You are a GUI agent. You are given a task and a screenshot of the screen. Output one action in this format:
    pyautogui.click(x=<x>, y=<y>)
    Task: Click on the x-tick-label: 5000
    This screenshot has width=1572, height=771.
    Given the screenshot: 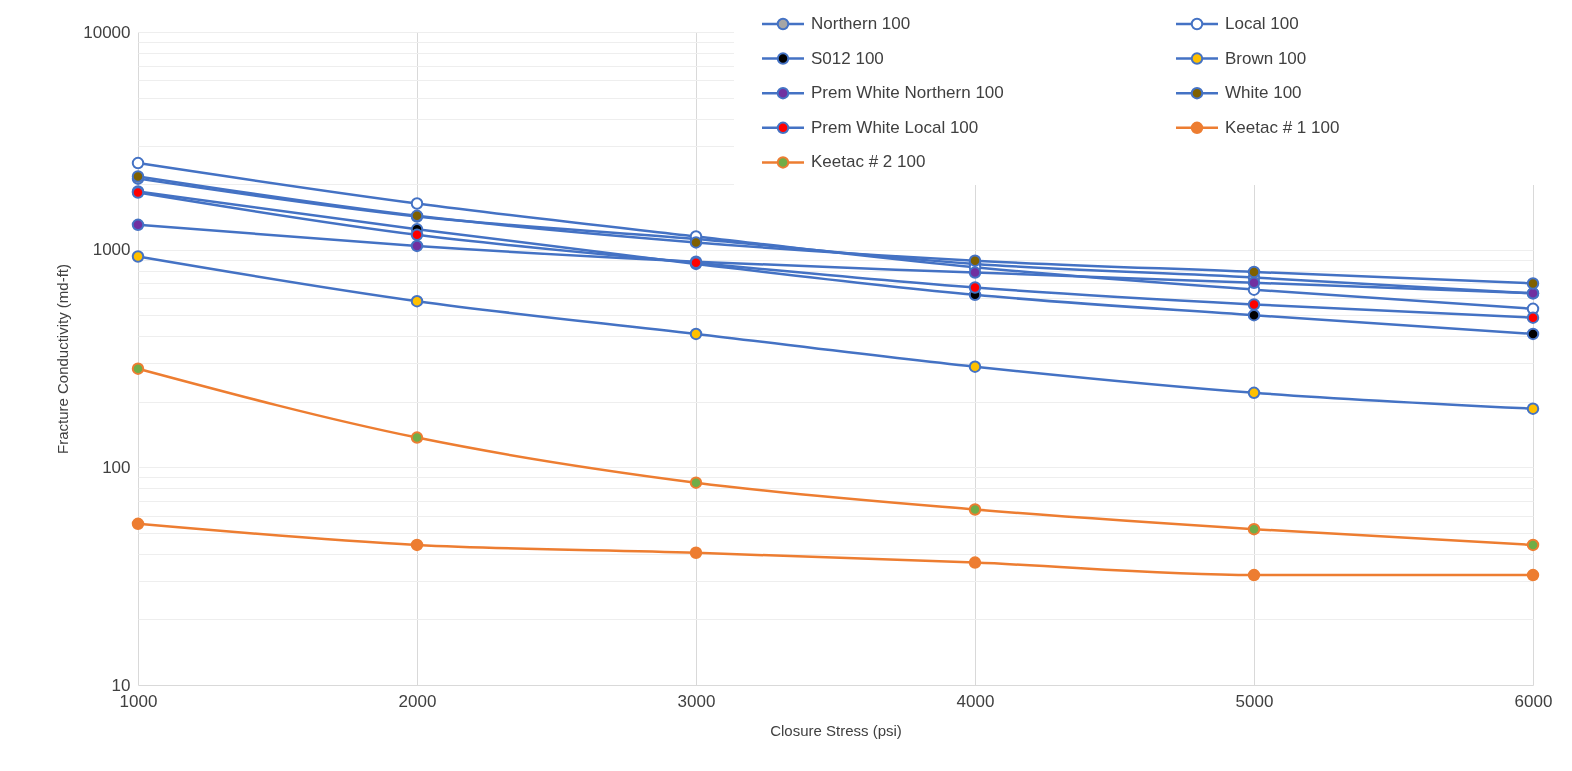 What is the action you would take?
    pyautogui.click(x=1254, y=701)
    